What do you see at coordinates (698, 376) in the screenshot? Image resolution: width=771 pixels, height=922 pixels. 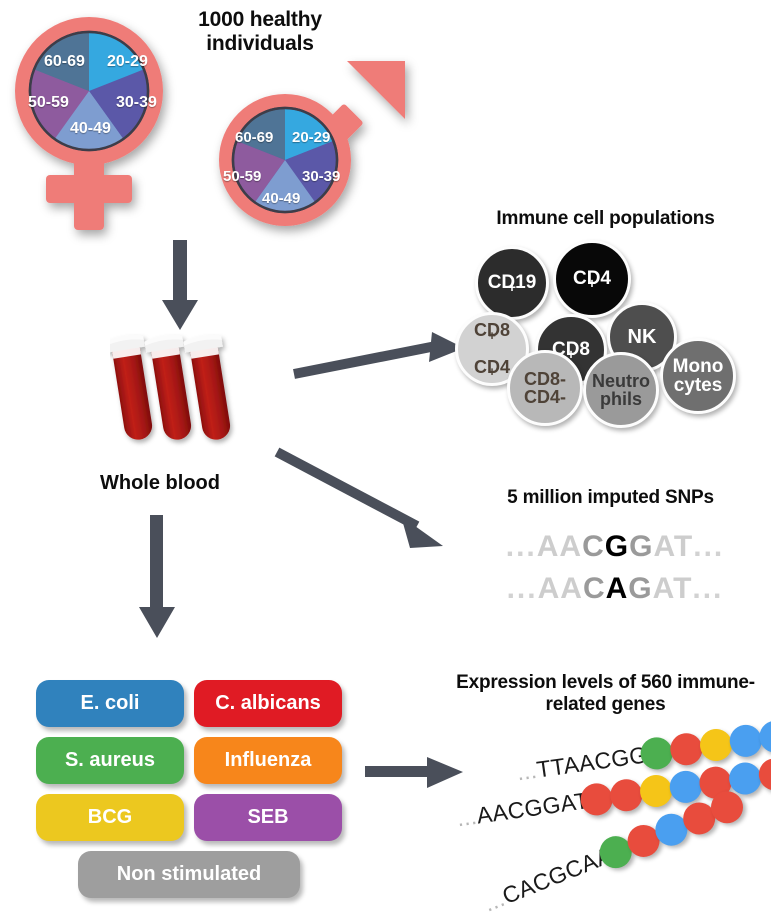 I see `immune-cell-monocytes: Mono cytes` at bounding box center [698, 376].